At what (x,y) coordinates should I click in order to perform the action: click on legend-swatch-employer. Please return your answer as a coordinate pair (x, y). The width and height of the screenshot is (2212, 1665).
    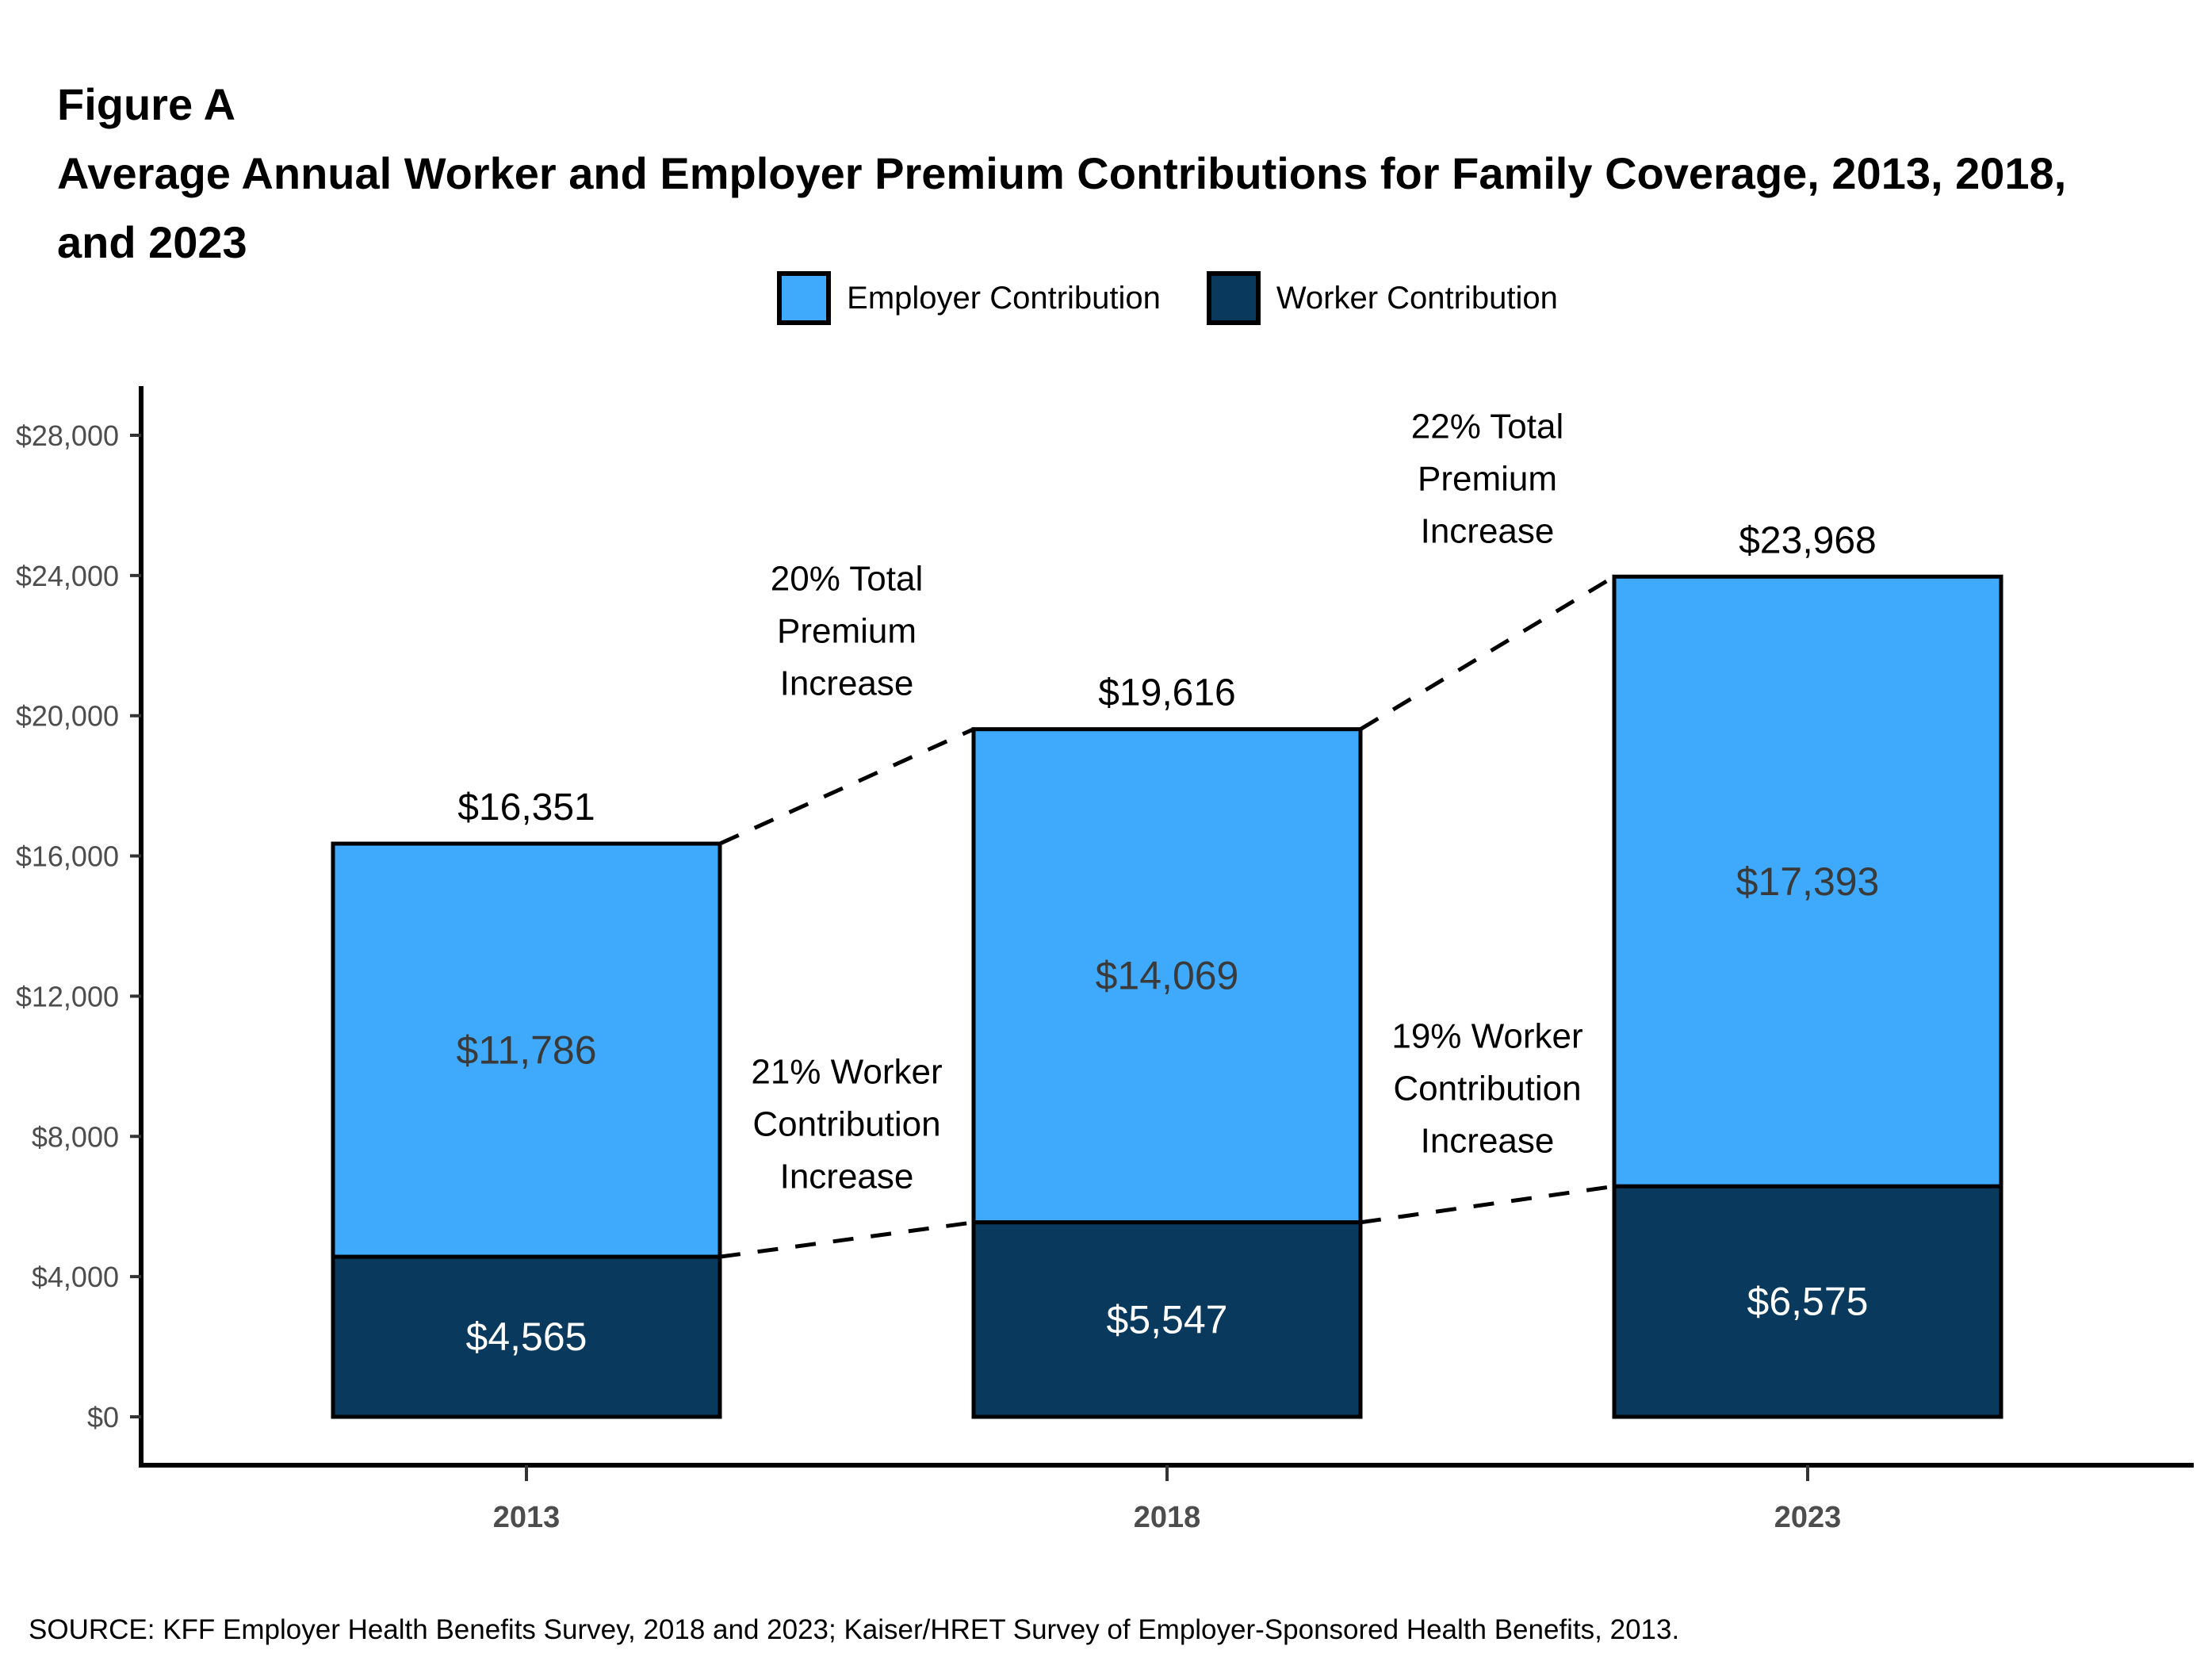
    Looking at the image, I should click on (804, 298).